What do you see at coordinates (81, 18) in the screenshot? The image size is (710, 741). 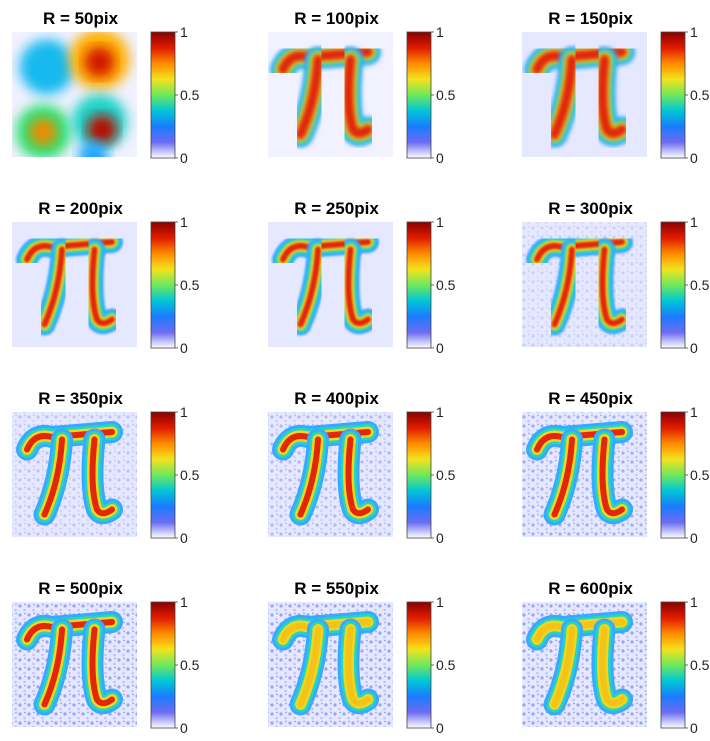 I see `panel-title: R = 50pix` at bounding box center [81, 18].